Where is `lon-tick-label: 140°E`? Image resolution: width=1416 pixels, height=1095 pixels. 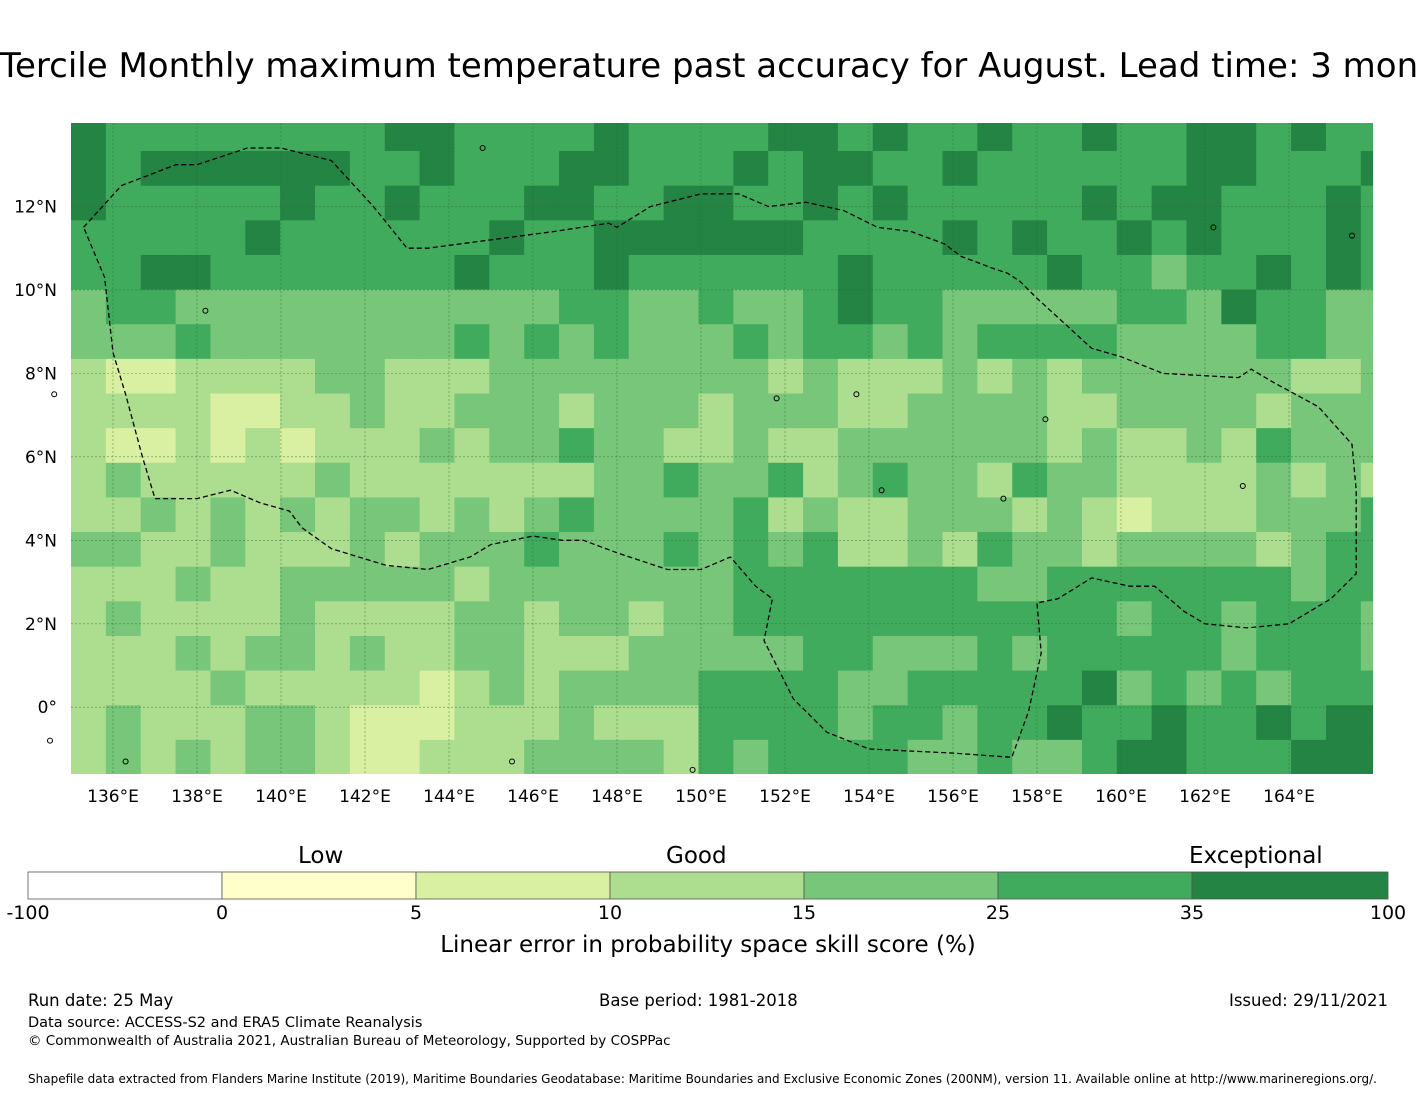 lon-tick-label: 140°E is located at coordinates (281, 797).